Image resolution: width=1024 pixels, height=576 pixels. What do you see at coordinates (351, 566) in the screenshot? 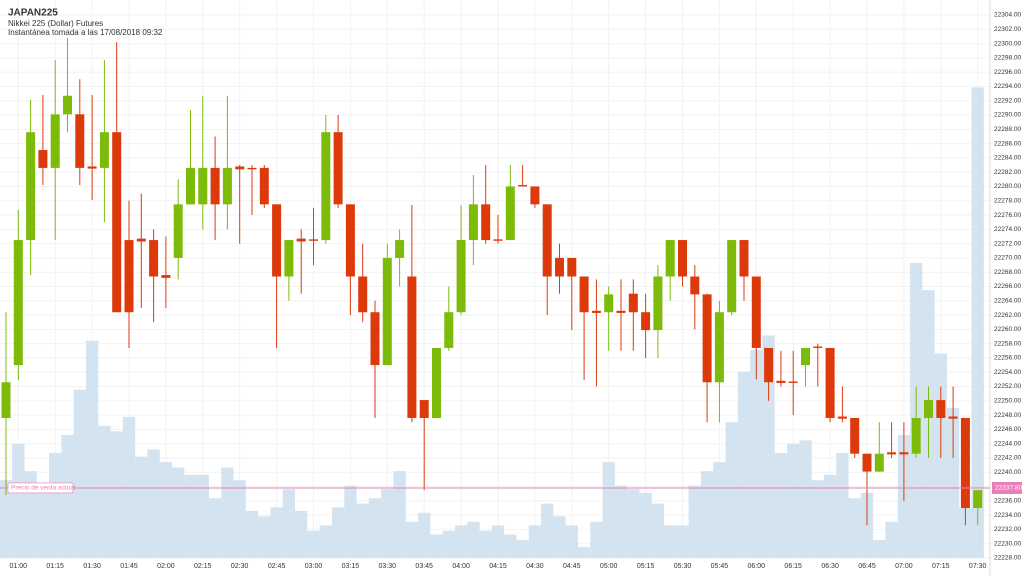
I see `x-tick-label: 03:15` at bounding box center [351, 566].